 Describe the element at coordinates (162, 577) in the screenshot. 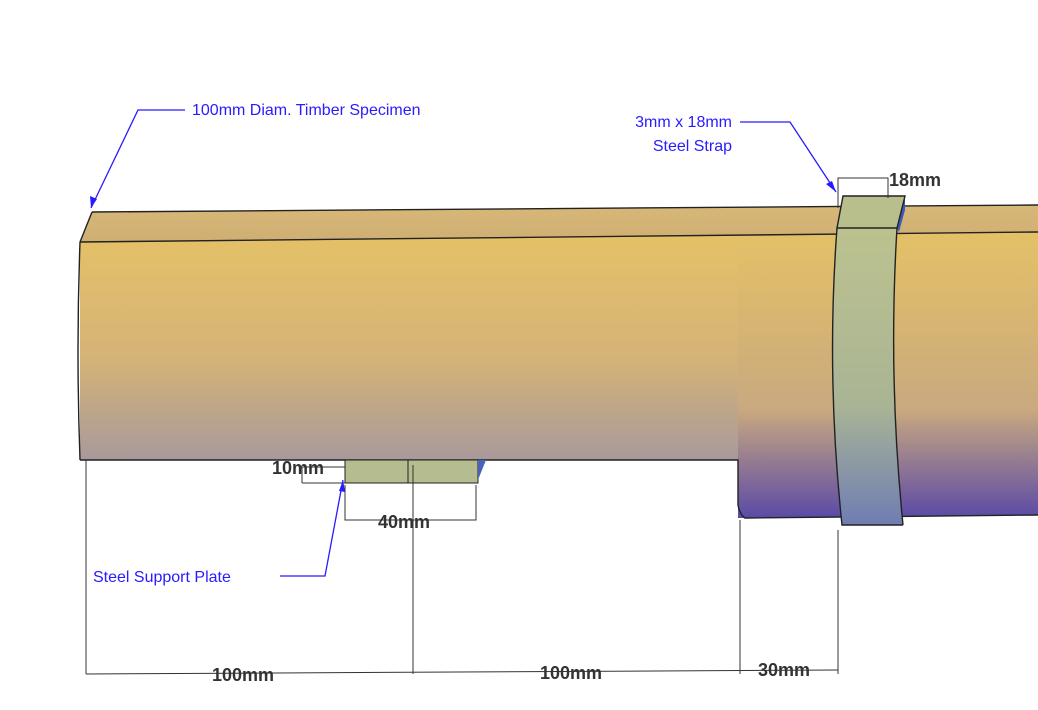

I see `plate-callout-label: Steel Support Plate` at that location.